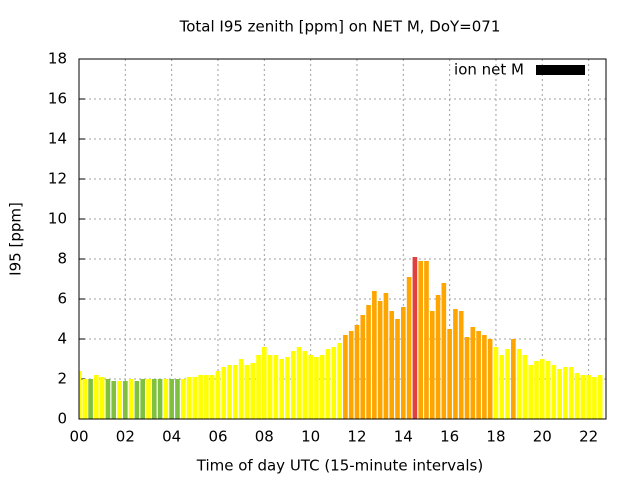 Image resolution: width=640 pixels, height=480 pixels. I want to click on x-tick-label: 22, so click(588, 437).